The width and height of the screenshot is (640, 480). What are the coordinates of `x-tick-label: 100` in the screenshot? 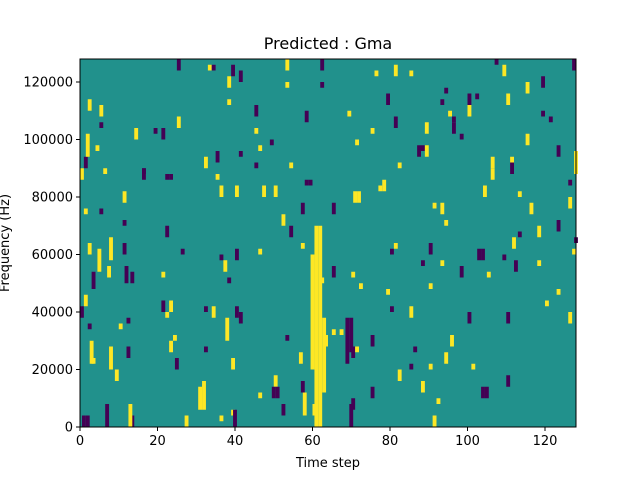 It's located at (467, 441).